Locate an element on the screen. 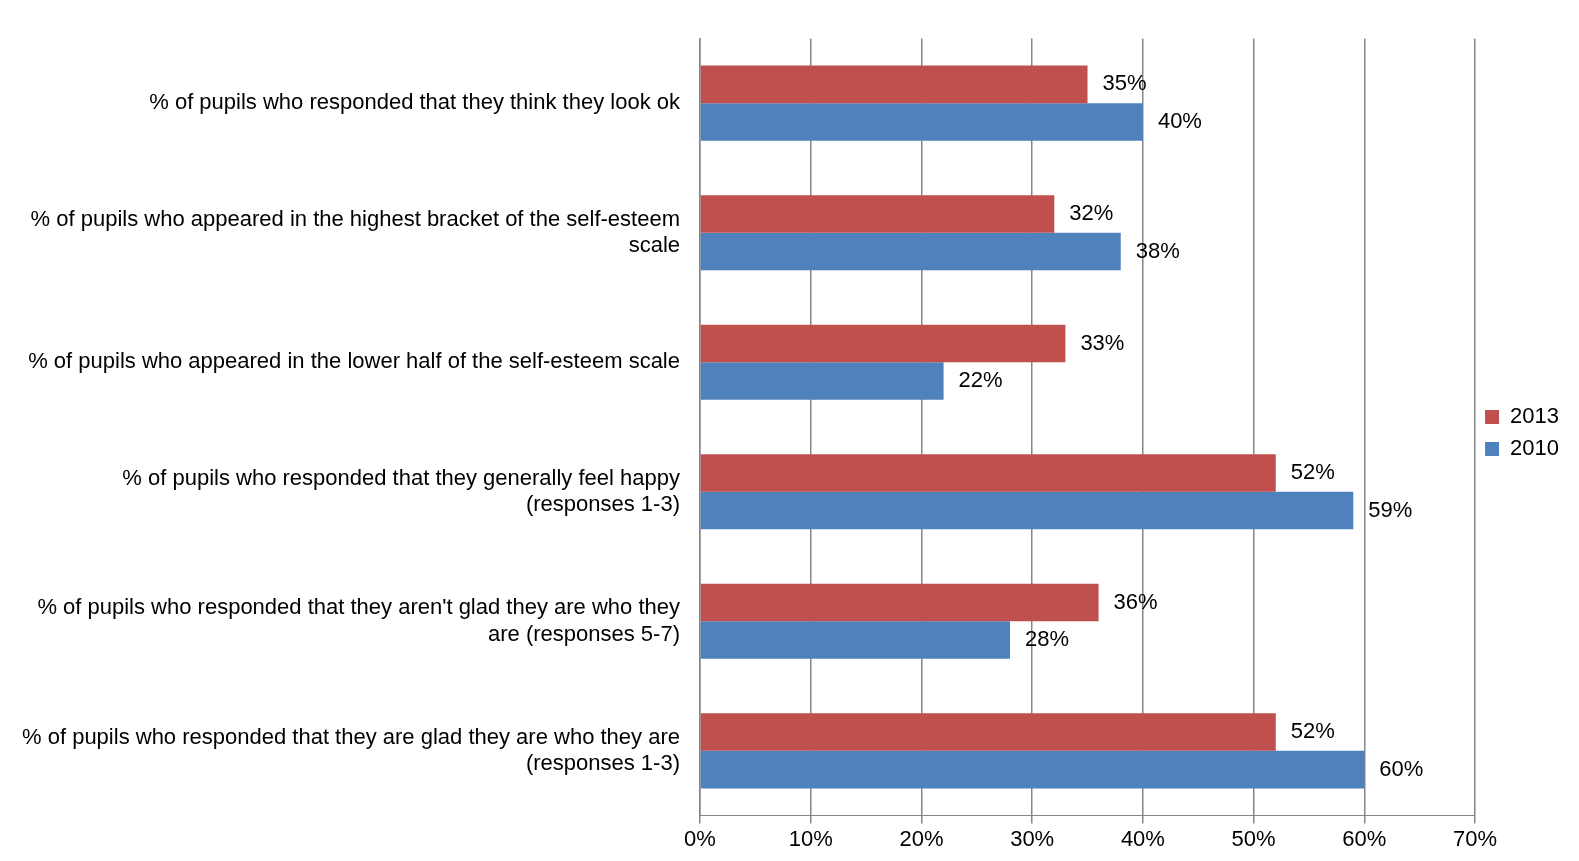 The width and height of the screenshot is (1579, 861). data-label: 33% is located at coordinates (1102, 342).